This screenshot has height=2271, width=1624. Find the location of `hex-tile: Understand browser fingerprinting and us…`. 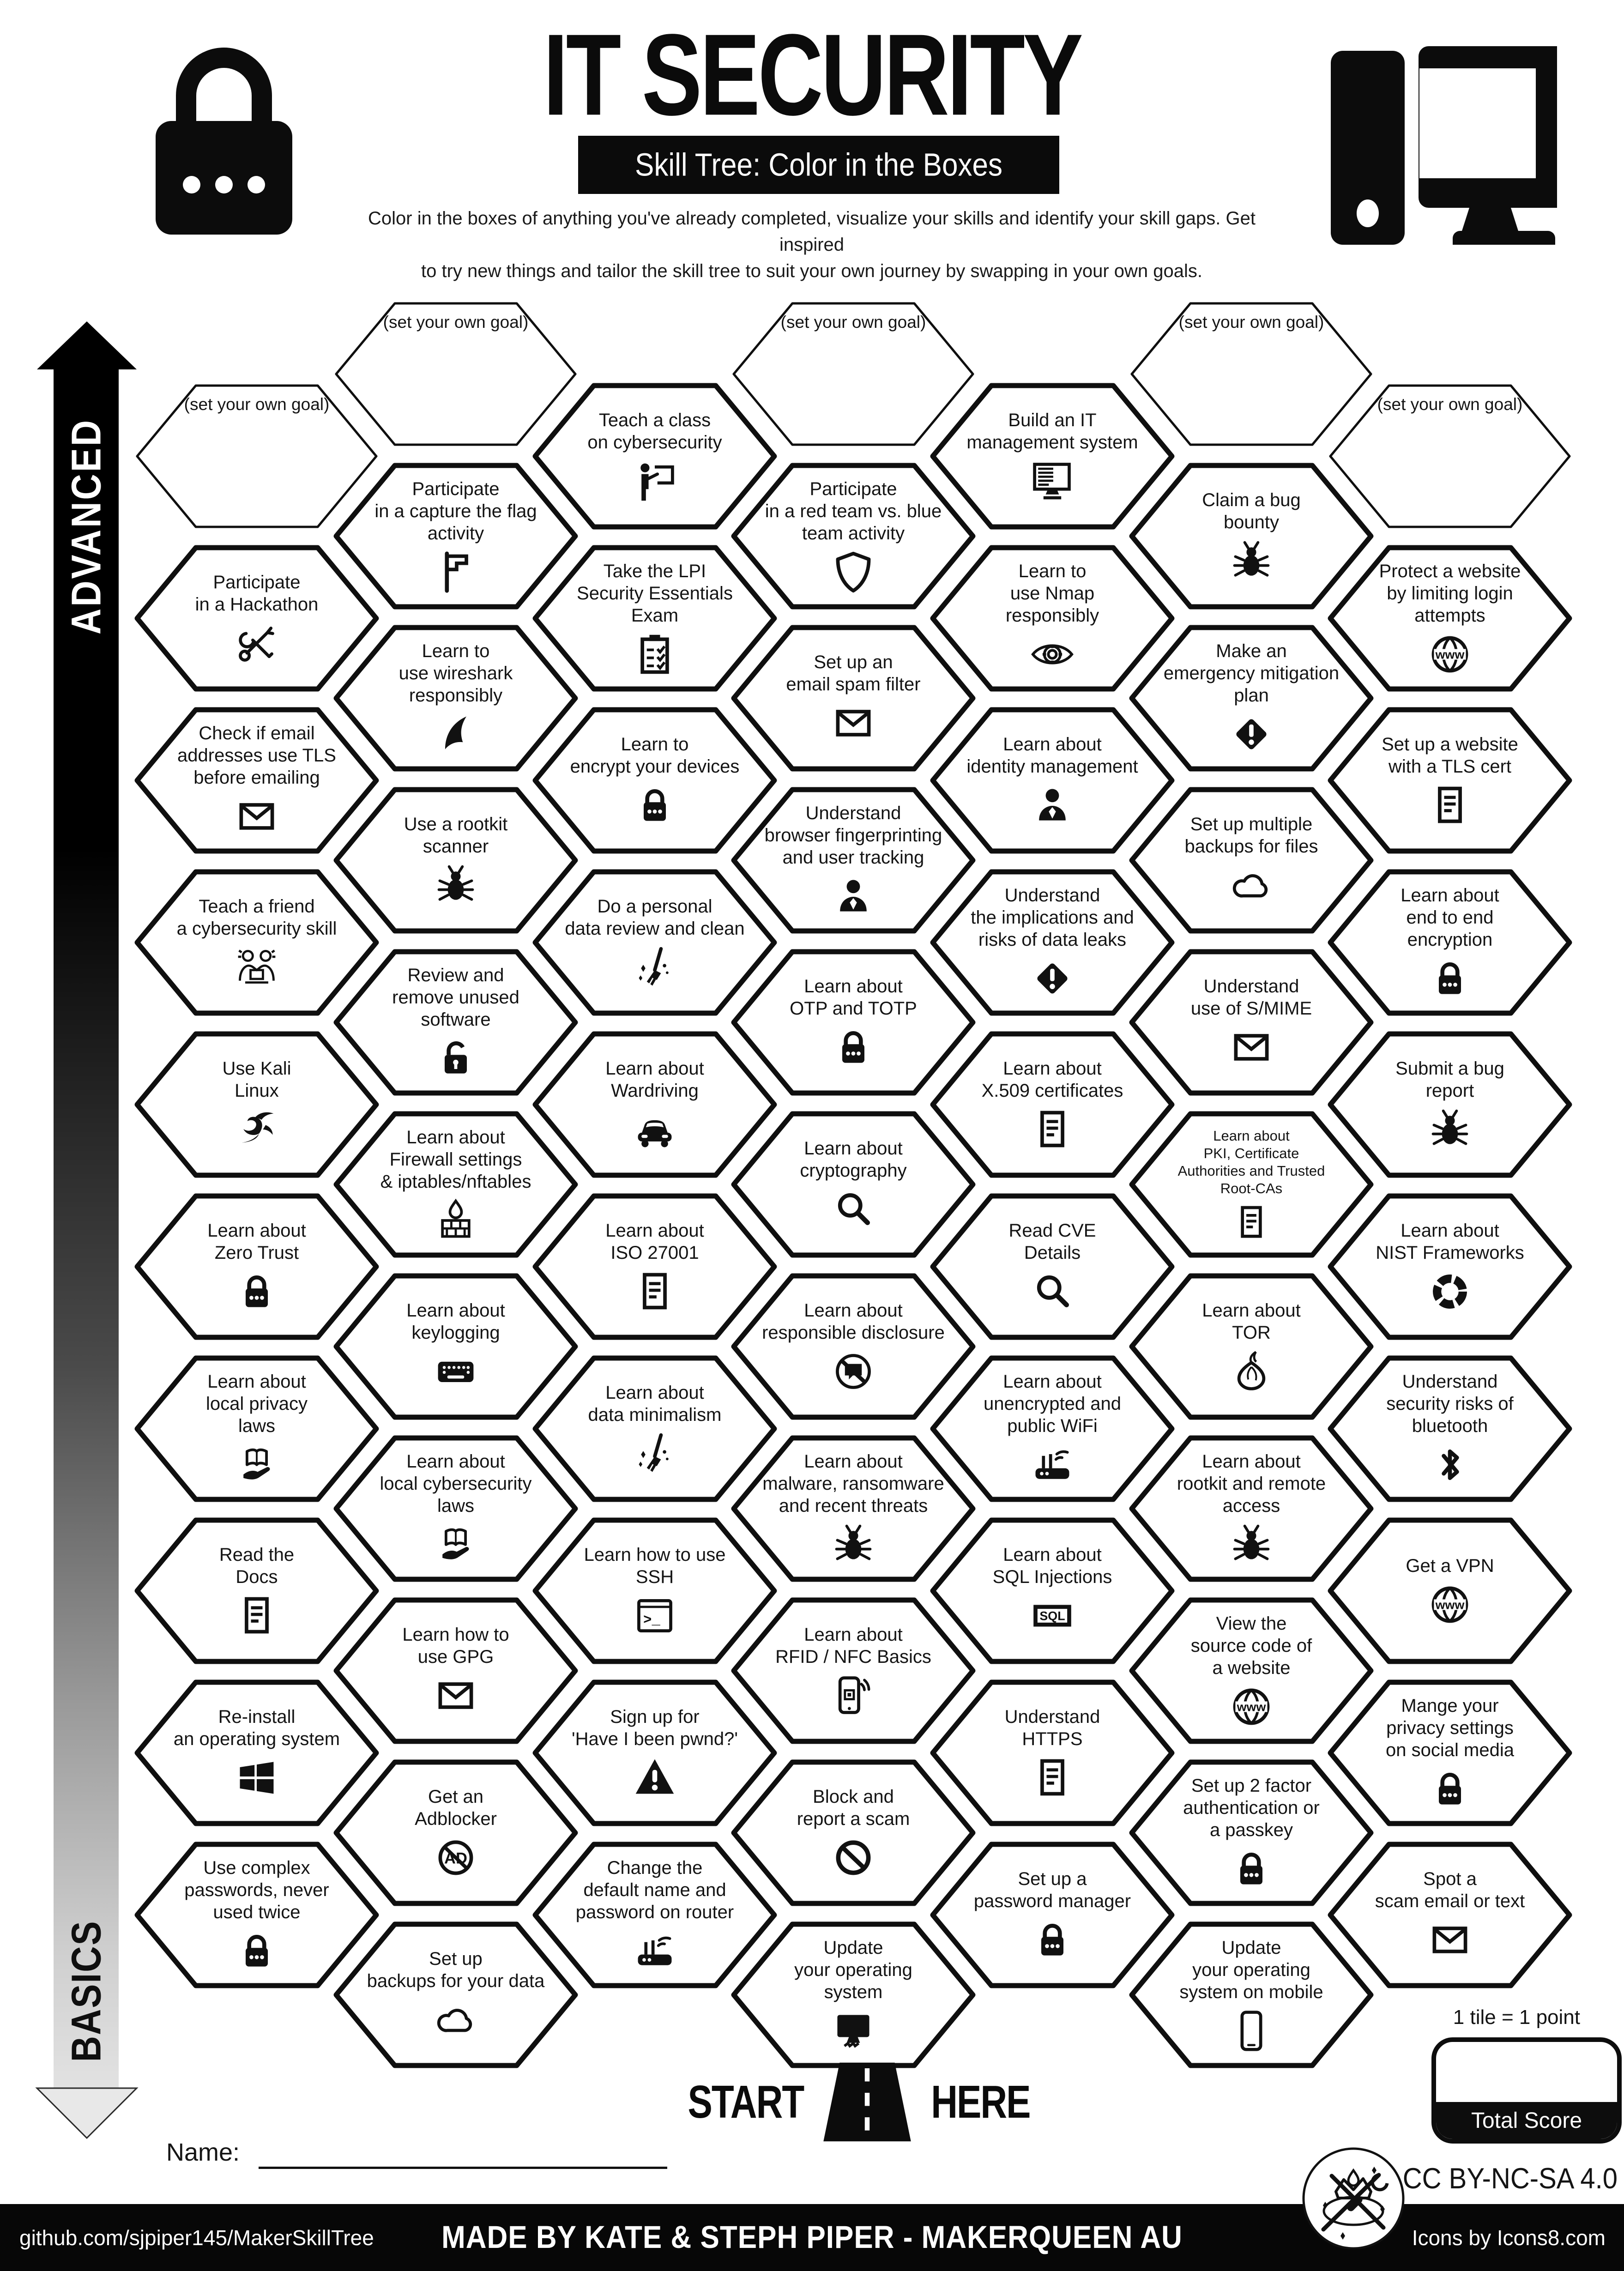

hex-tile: Understand browser fingerprinting and us… is located at coordinates (853, 860).